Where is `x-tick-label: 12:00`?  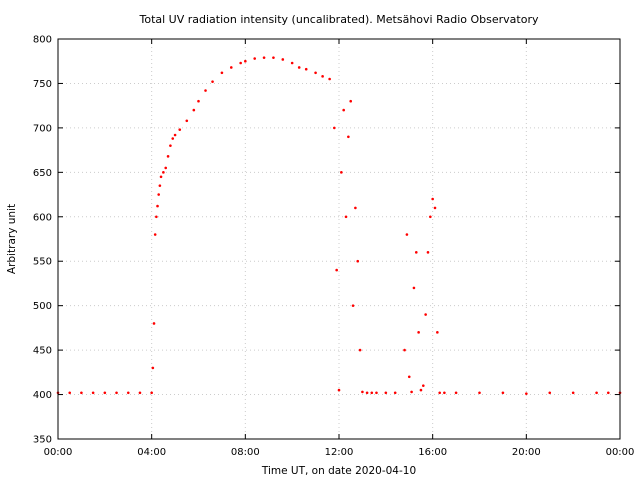
x-tick-label: 12:00 is located at coordinates (339, 452).